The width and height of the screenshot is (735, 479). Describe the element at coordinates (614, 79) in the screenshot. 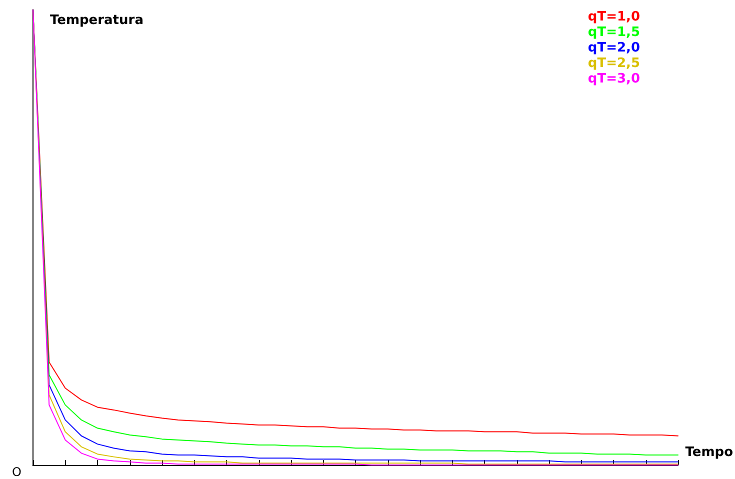

I see `text: qT=3,0` at that location.